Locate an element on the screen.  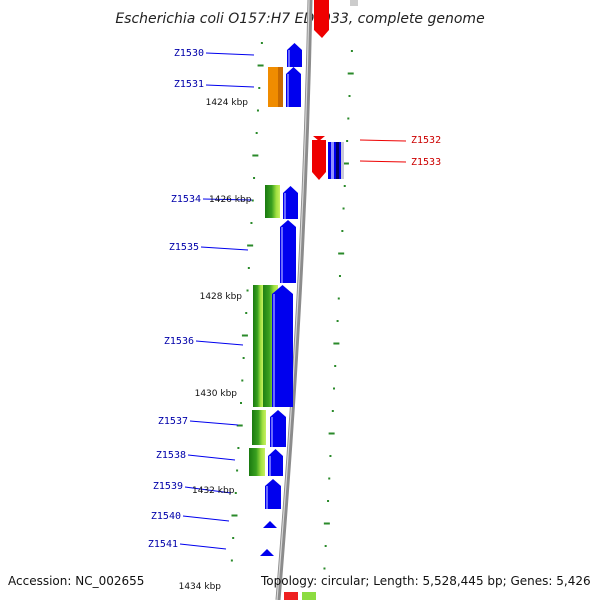
blue-stripe-light is located at coordinates (332, 160).